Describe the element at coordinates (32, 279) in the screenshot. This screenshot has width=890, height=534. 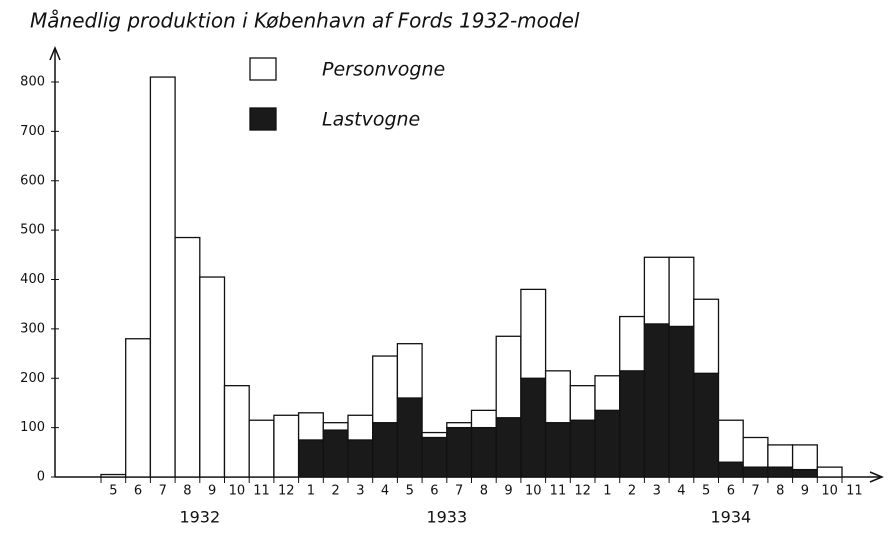
I see `y-tick-label: 400` at that location.